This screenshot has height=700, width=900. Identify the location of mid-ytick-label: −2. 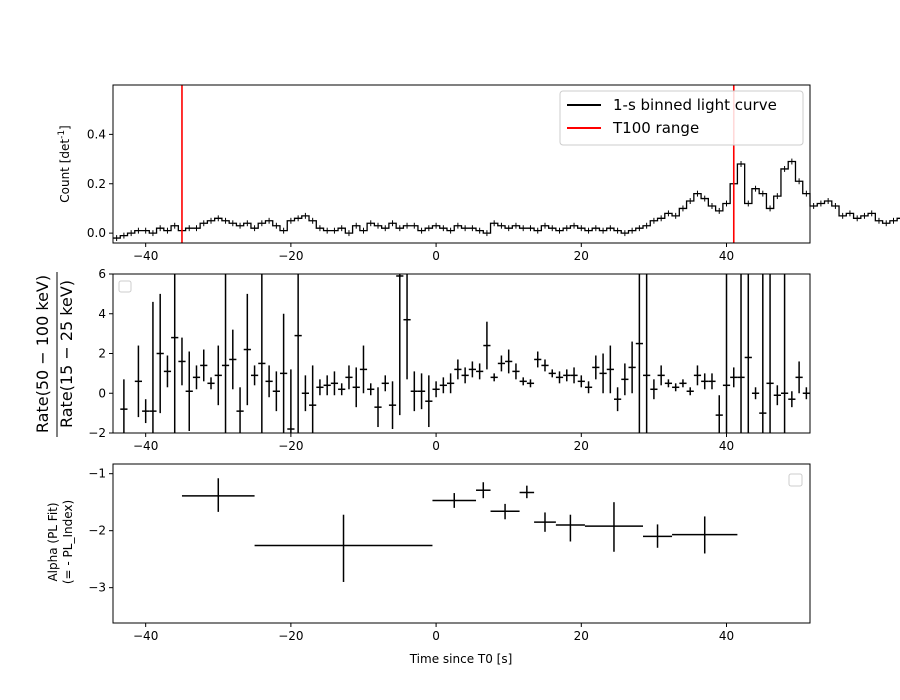
(97, 433).